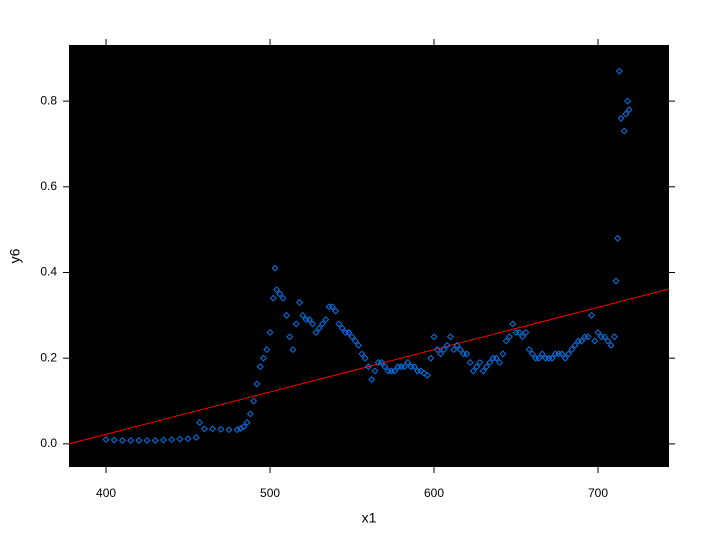 The width and height of the screenshot is (709, 544). I want to click on x-tick-label: 500, so click(270, 493).